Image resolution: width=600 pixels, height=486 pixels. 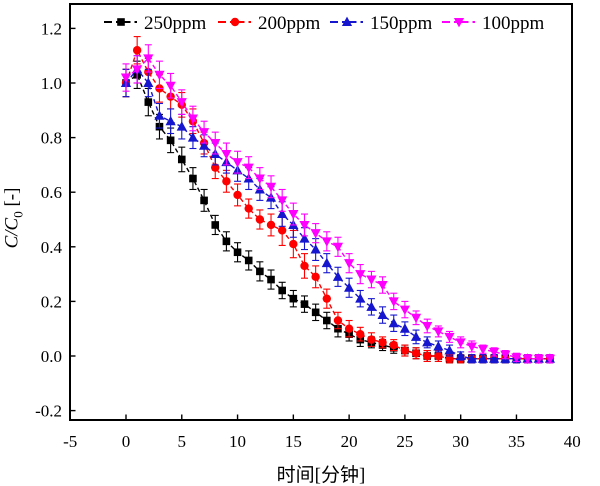 I want to click on legend: 250ppm 200ppm 150ppm 100ppm, so click(x=324, y=23).